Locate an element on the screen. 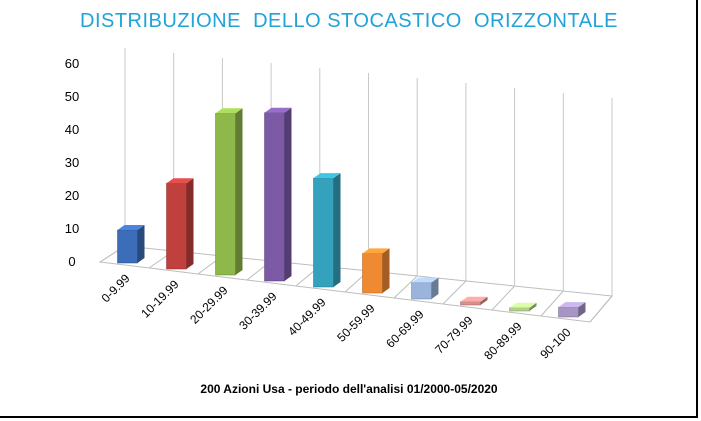  x-tick-label: 0-9.99 is located at coordinates (116, 288).